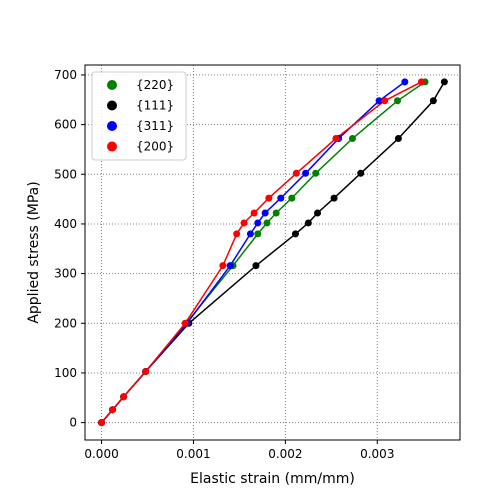  What do you see at coordinates (65, 274) in the screenshot?
I see `y-tick-label: 300` at bounding box center [65, 274].